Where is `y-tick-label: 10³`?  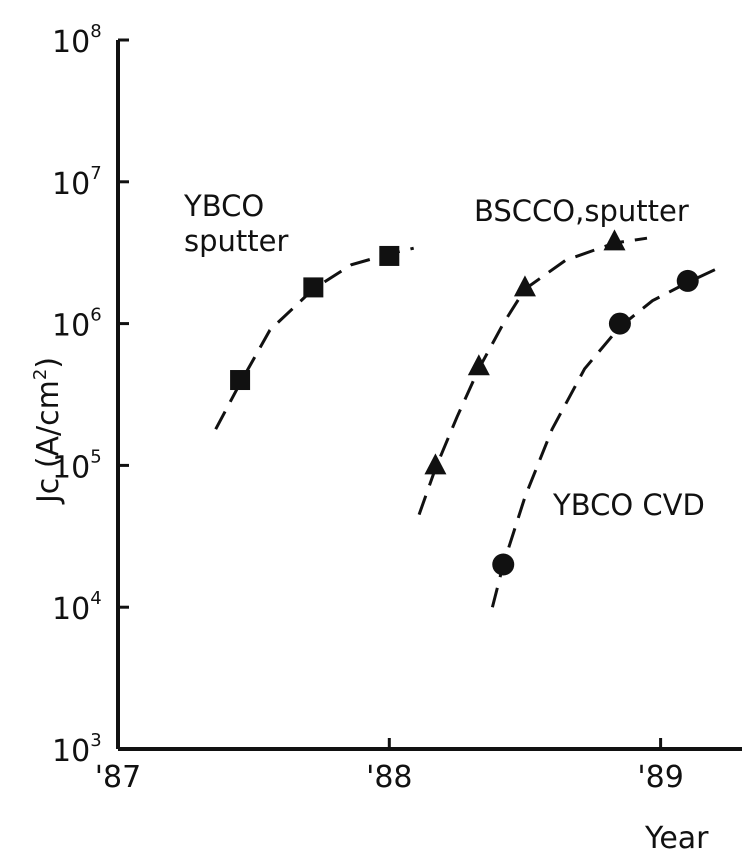
y-tick-label: 10³ is located at coordinates (77, 749).